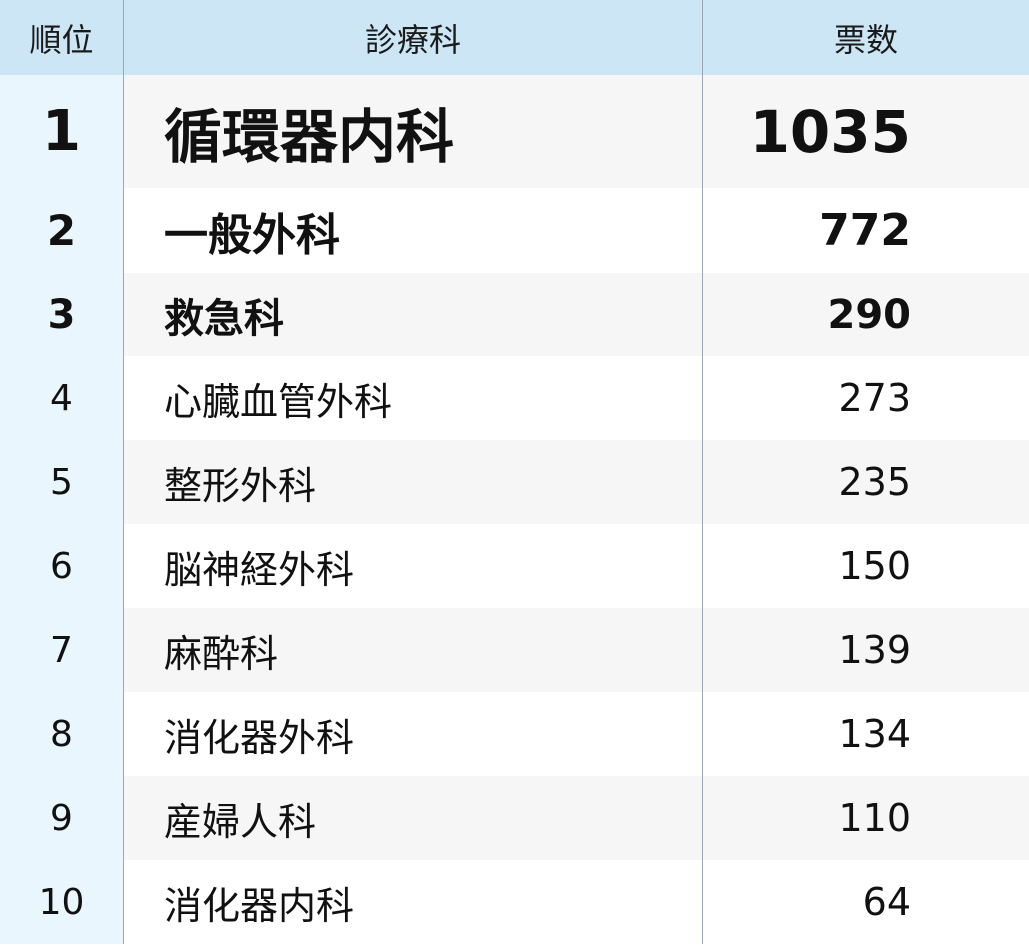 This screenshot has height=948, width=1029. I want to click on department-name: 循環器内科, so click(309, 136).